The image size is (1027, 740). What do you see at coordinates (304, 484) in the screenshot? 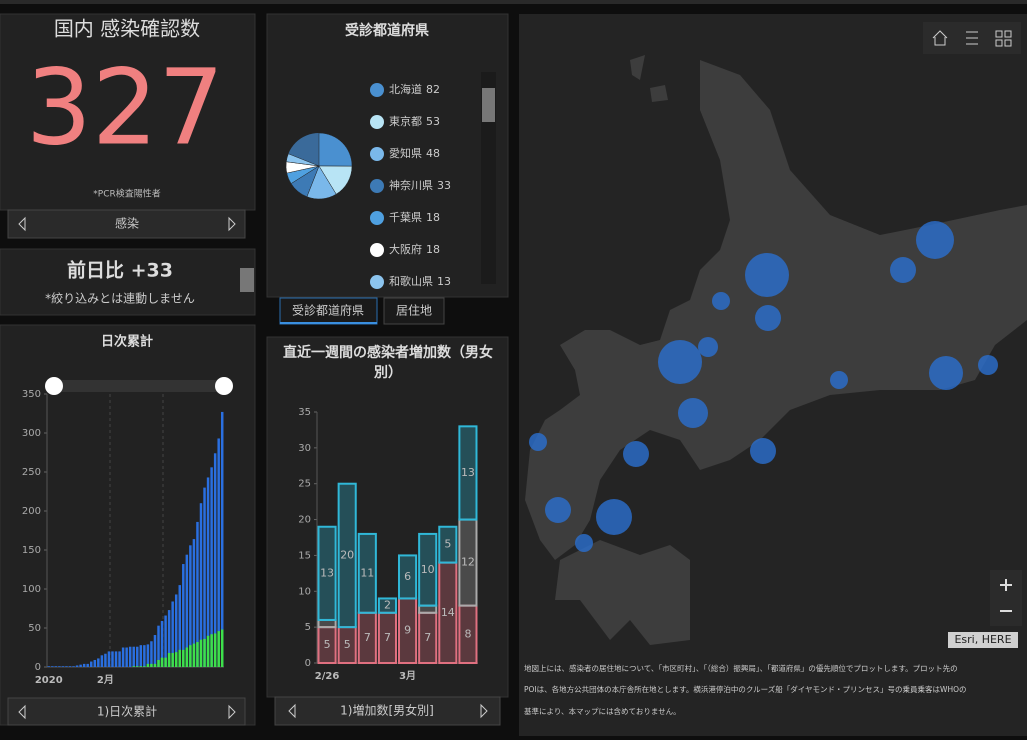
I see `y-tick-label: 25` at bounding box center [304, 484].